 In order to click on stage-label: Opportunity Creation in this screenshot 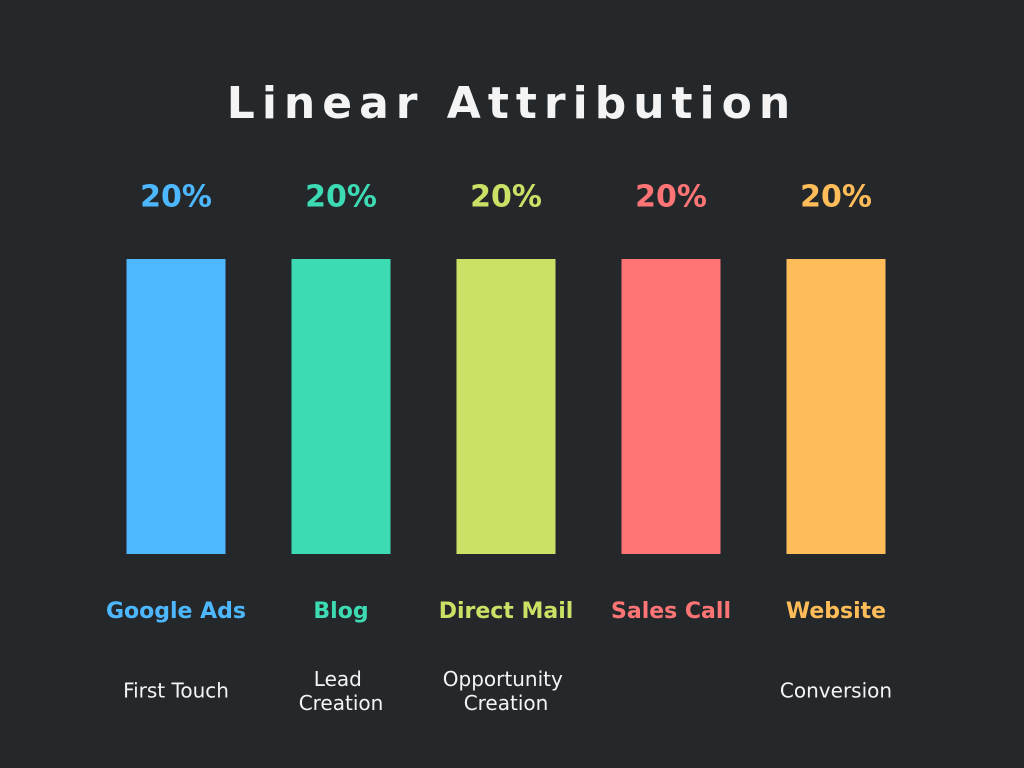, I will do `click(506, 691)`.